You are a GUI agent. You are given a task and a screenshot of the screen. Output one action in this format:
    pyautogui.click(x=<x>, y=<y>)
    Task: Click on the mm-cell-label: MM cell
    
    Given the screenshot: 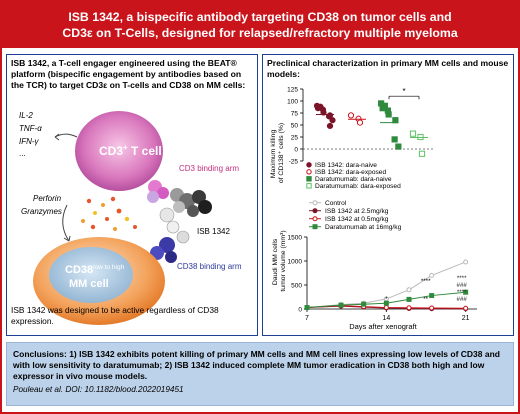 What is the action you would take?
    pyautogui.click(x=89, y=284)
    